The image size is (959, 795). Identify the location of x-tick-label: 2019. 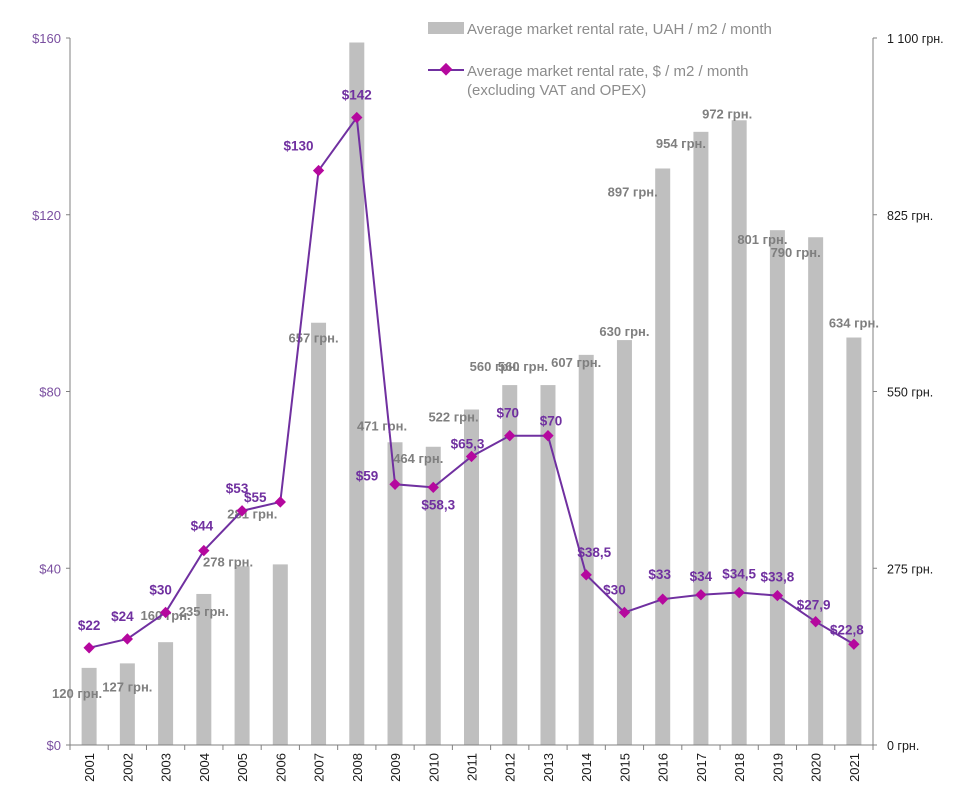
(777, 767).